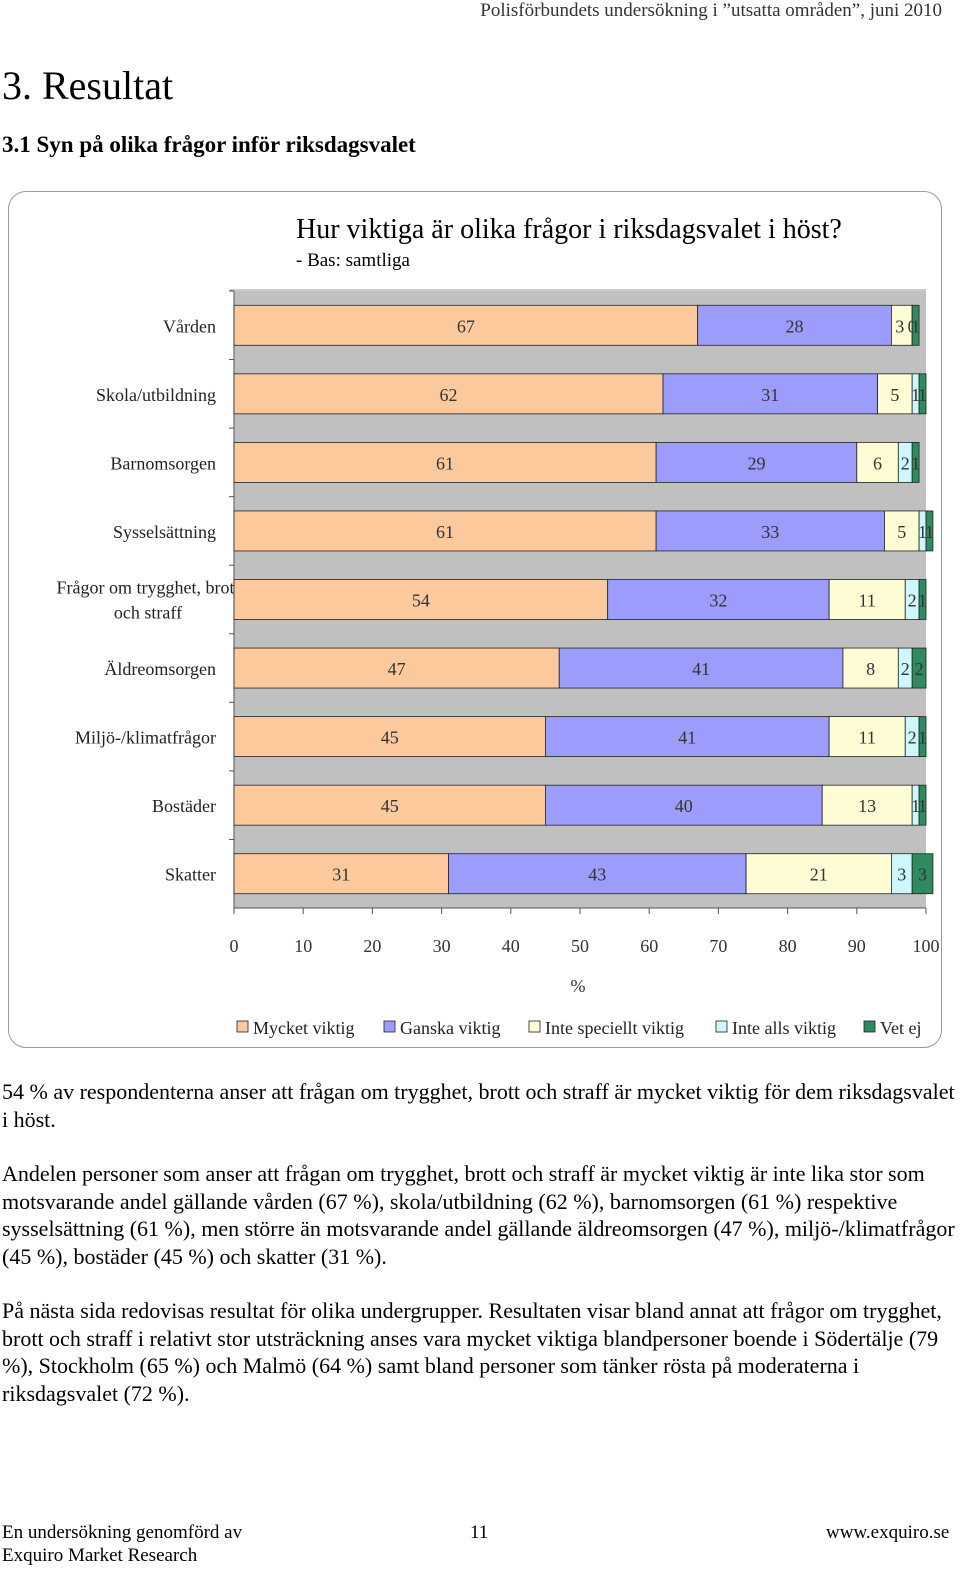  What do you see at coordinates (784, 1028) in the screenshot?
I see `legend-label: Inte alls viktig` at bounding box center [784, 1028].